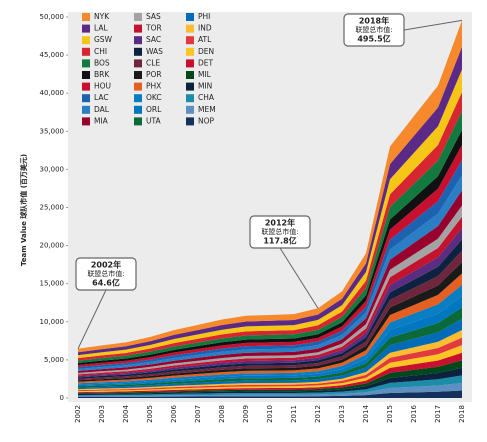  I want to click on legend-label: CLE, so click(153, 62).